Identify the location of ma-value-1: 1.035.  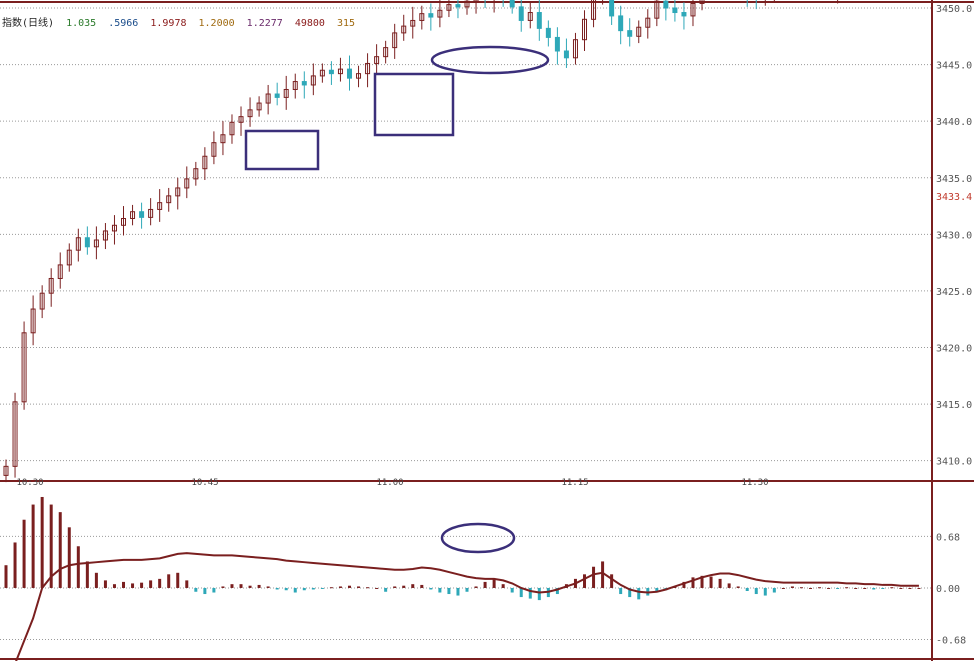
(81, 23).